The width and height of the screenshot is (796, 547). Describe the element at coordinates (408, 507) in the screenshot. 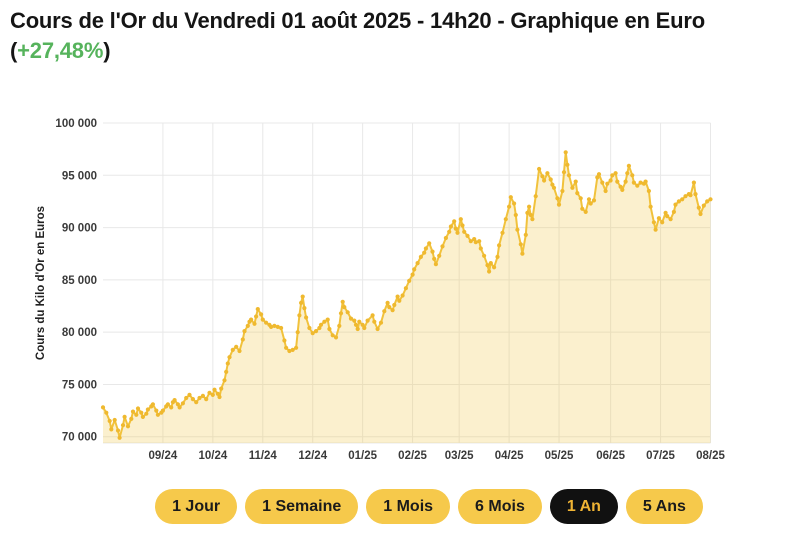

I see `range-button-1-mois: 1 Mois` at that location.